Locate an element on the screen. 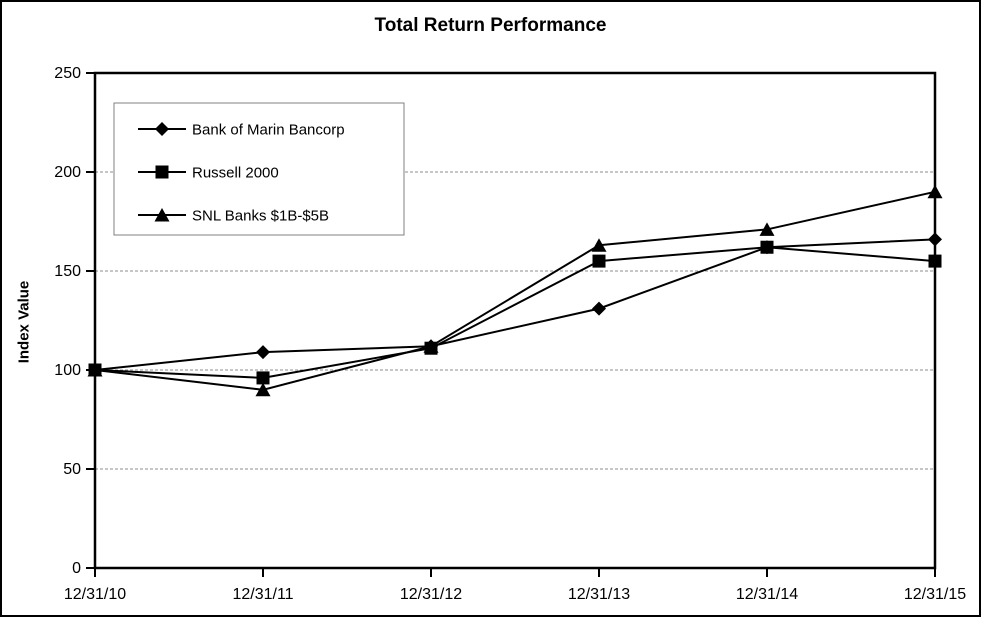 The height and width of the screenshot is (617, 981). legend-label-snl-banks-1b-5b: SNL Banks $1B-$5B is located at coordinates (260, 216).